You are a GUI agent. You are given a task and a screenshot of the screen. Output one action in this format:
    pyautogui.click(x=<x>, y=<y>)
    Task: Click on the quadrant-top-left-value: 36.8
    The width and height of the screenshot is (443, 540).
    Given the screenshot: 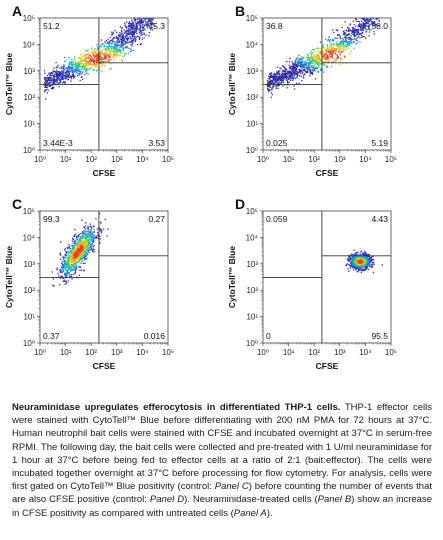 What is the action you would take?
    pyautogui.click(x=274, y=26)
    